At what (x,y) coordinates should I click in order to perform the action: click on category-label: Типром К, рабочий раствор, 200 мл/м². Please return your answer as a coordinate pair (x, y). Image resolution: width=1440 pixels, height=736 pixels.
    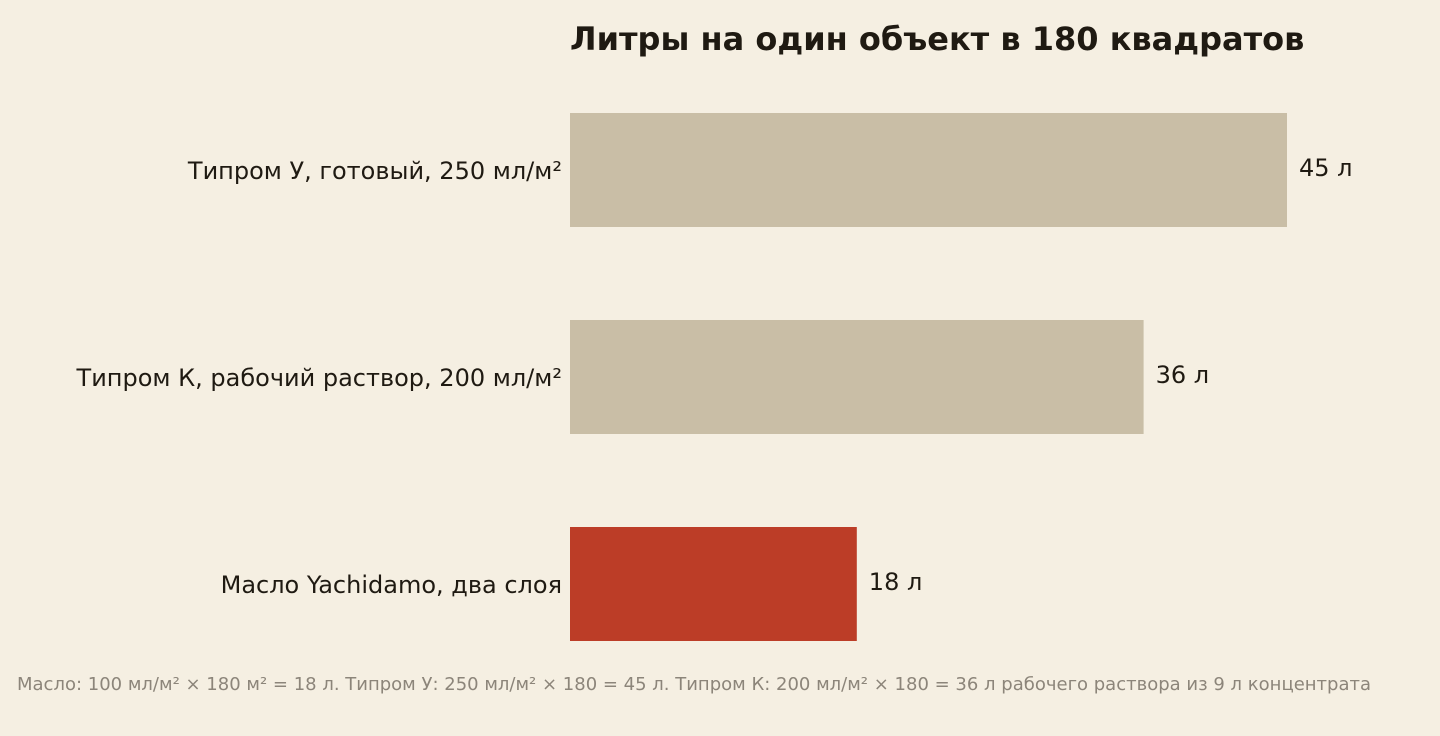
    Looking at the image, I should click on (319, 378).